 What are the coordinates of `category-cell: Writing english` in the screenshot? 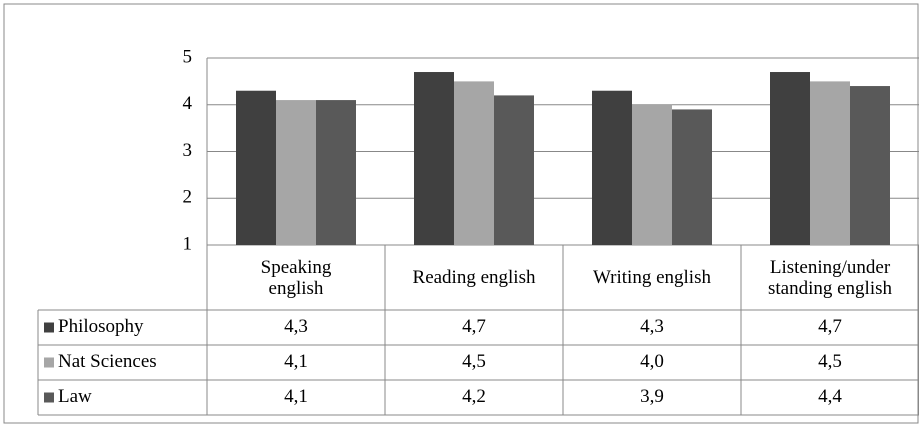 It's located at (652, 277).